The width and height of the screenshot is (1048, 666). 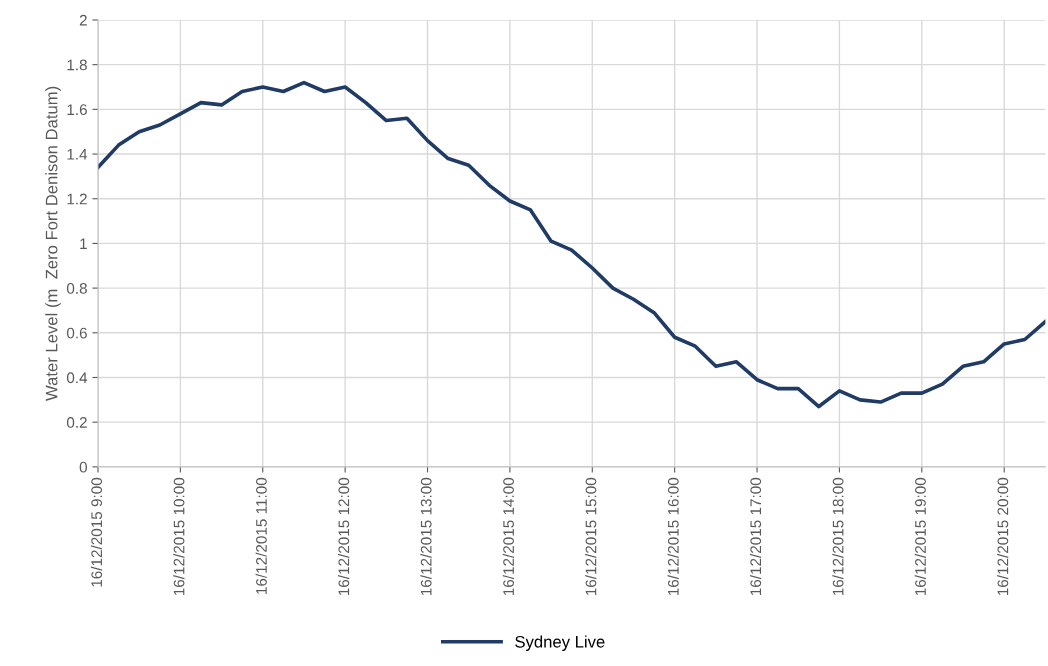 I want to click on y-tick-label: 0.4, so click(x=77, y=378).